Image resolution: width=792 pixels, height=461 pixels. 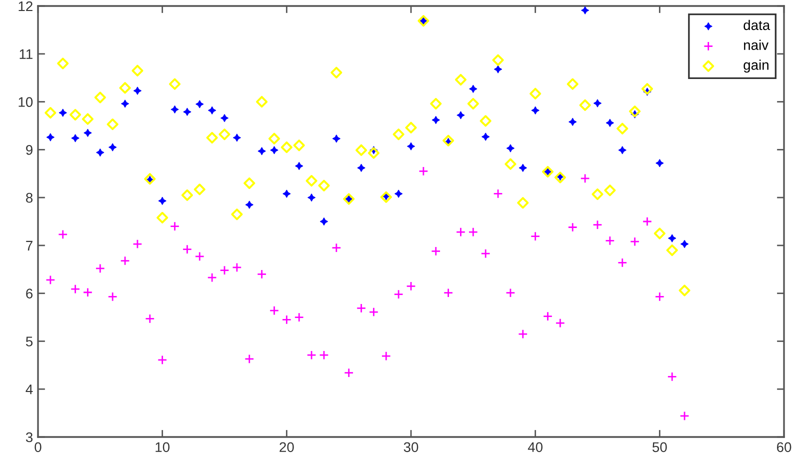 I want to click on y-tick-label: 8, so click(x=29, y=197).